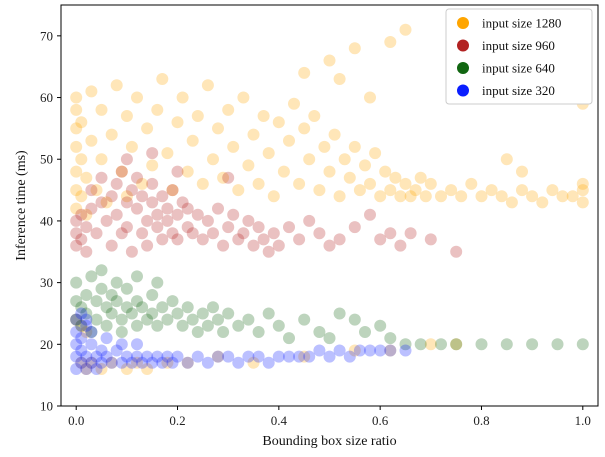  What do you see at coordinates (506, 90) in the screenshot?
I see `legend-item: input size 320` at bounding box center [506, 90].